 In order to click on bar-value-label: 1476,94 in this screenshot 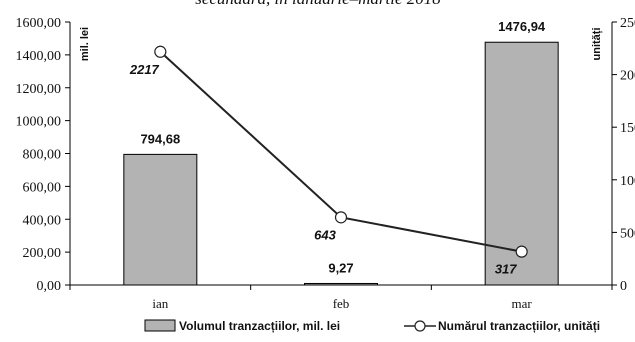, I will do `click(522, 26)`.